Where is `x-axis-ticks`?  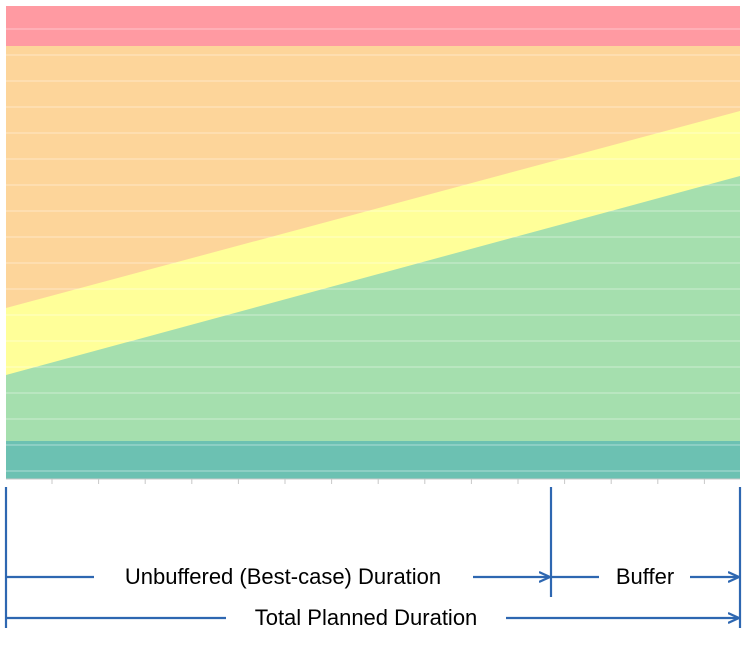 x-axis-ticks is located at coordinates (378, 481).